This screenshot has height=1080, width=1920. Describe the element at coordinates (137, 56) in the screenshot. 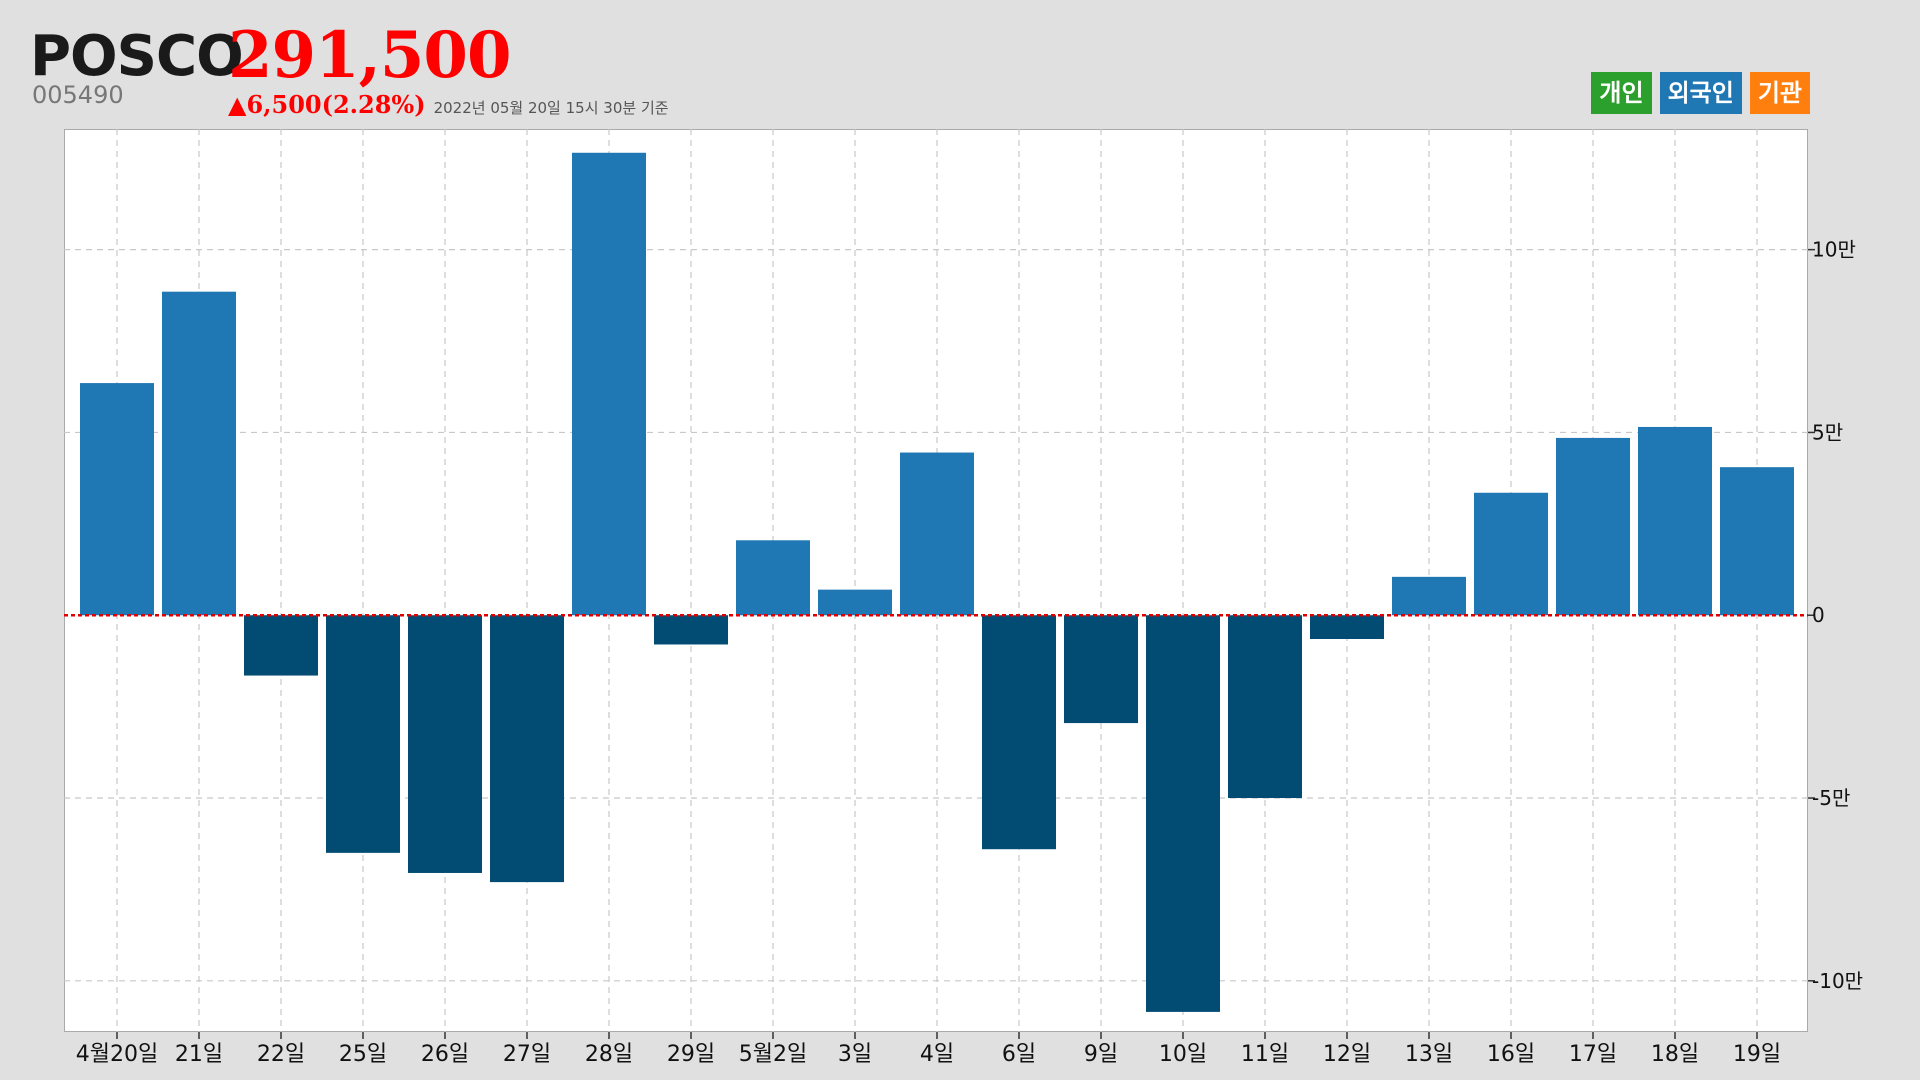

I see `stock-name: POSCO` at that location.